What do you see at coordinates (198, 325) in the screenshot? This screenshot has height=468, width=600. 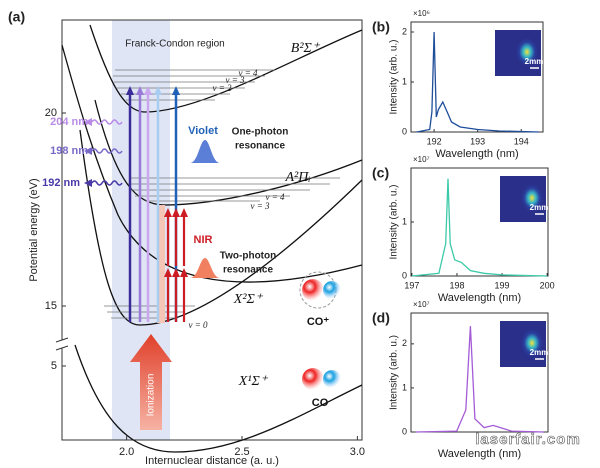 I see `annotation: v = 0` at bounding box center [198, 325].